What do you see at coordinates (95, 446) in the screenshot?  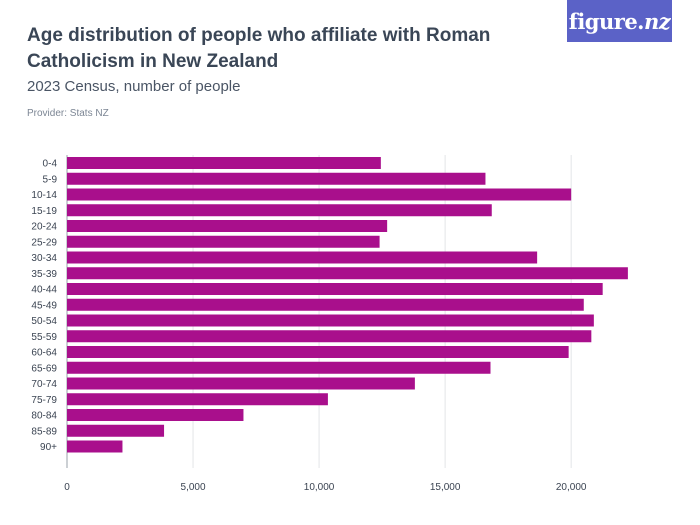 I see `bar-90+` at bounding box center [95, 446].